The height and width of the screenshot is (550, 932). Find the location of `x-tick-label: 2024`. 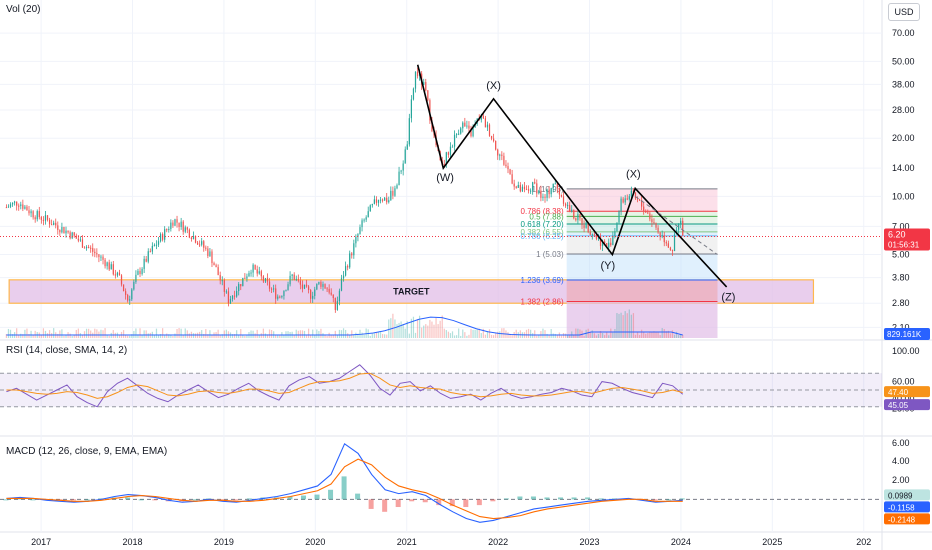

x-tick-label: 2024 is located at coordinates (681, 542).